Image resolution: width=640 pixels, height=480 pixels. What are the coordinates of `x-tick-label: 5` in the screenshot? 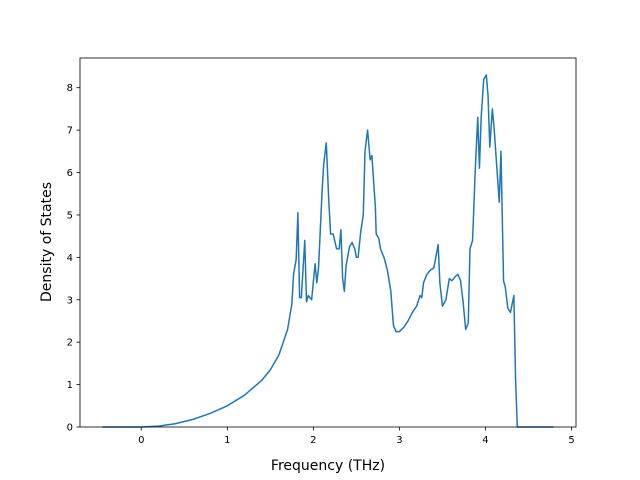 It's located at (571, 440).